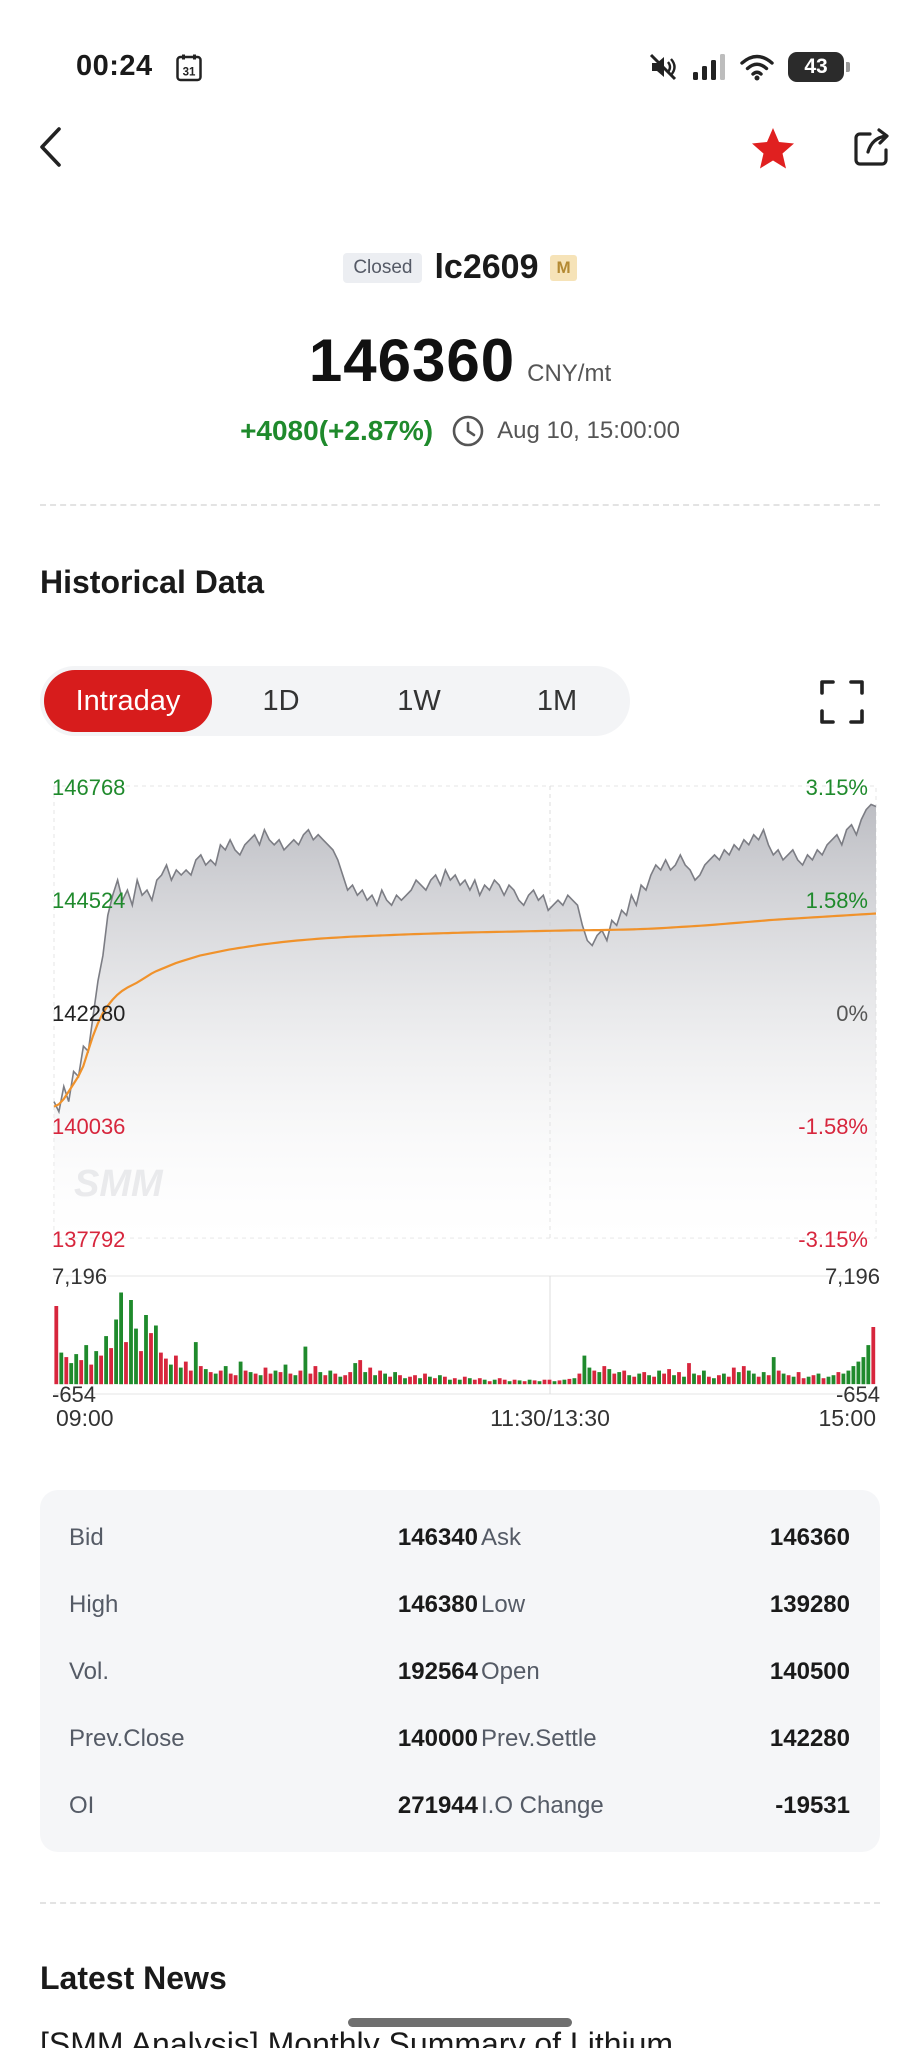  What do you see at coordinates (812, 1805) in the screenshot?
I see `quote-value: -19531` at bounding box center [812, 1805].